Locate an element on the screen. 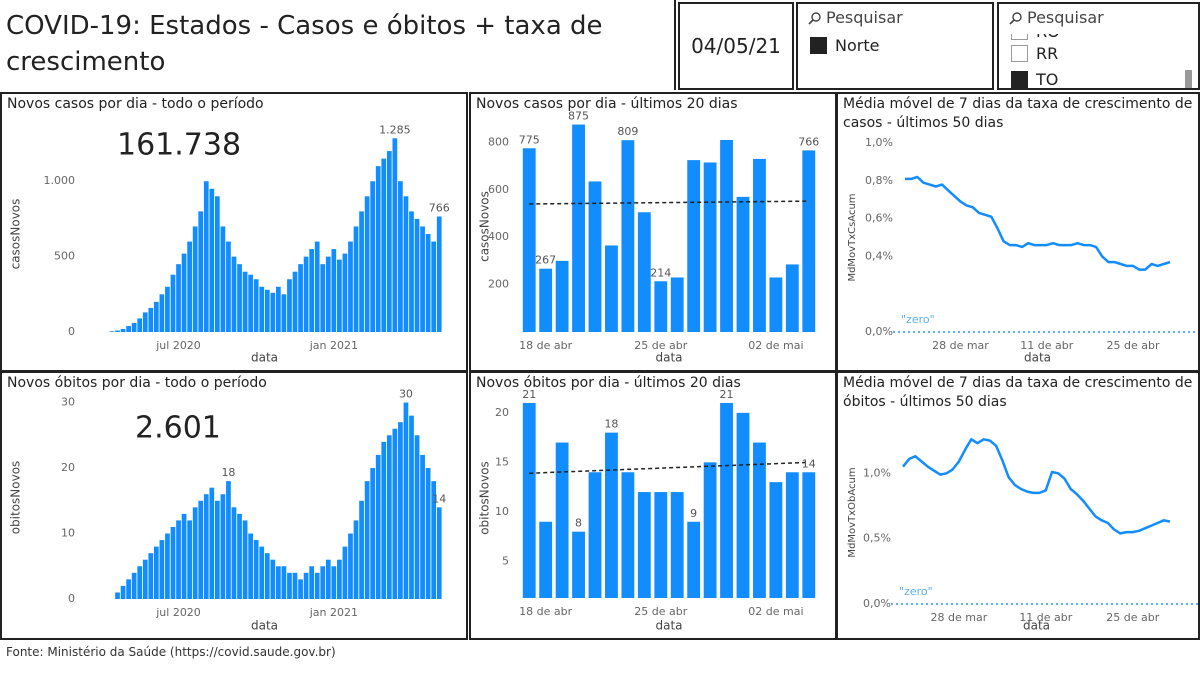 This screenshot has height=678, width=1200. chart-title: Novos casos por dia - últimos 20 dias is located at coordinates (607, 104).